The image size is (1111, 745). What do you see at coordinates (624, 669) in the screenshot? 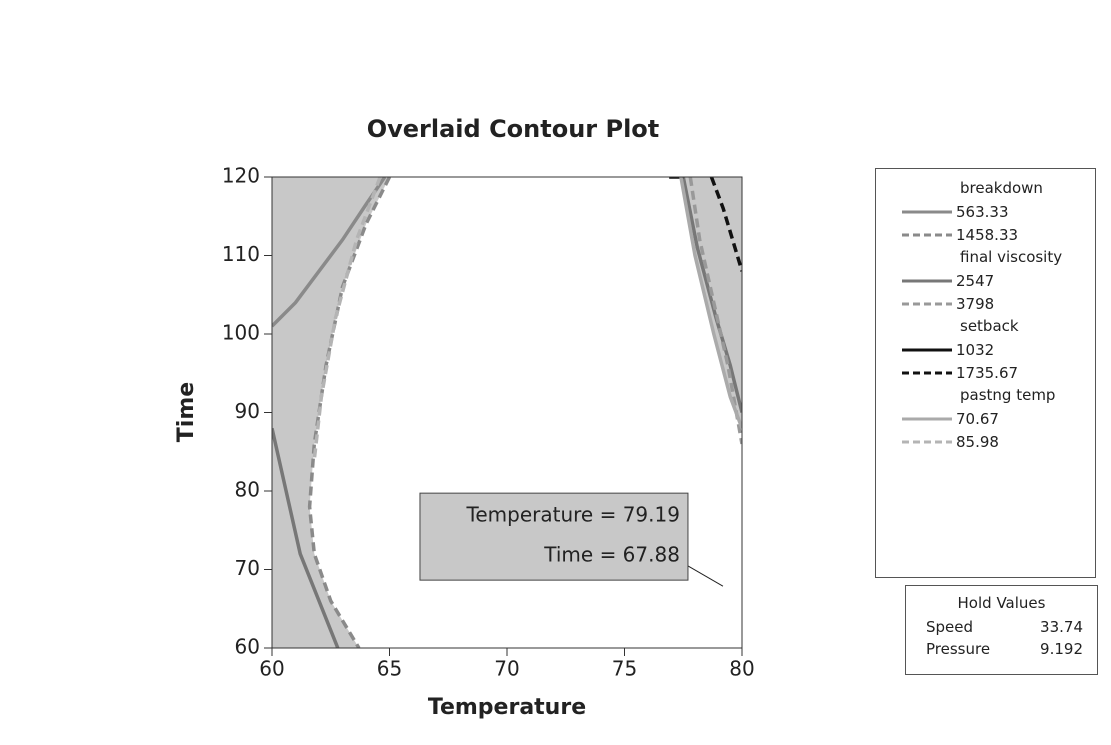
I see `x-tick-label: 75` at bounding box center [624, 669].